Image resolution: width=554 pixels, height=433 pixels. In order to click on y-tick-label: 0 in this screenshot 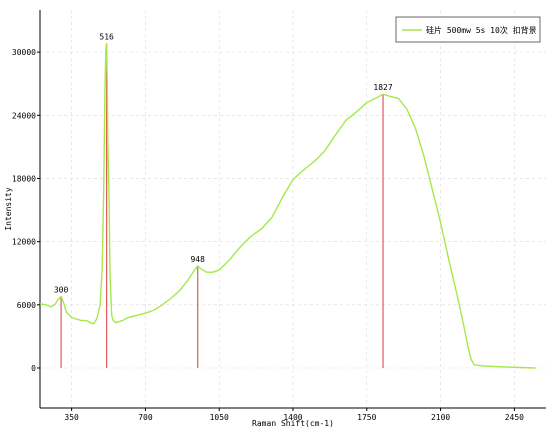, I will do `click(33, 368)`.